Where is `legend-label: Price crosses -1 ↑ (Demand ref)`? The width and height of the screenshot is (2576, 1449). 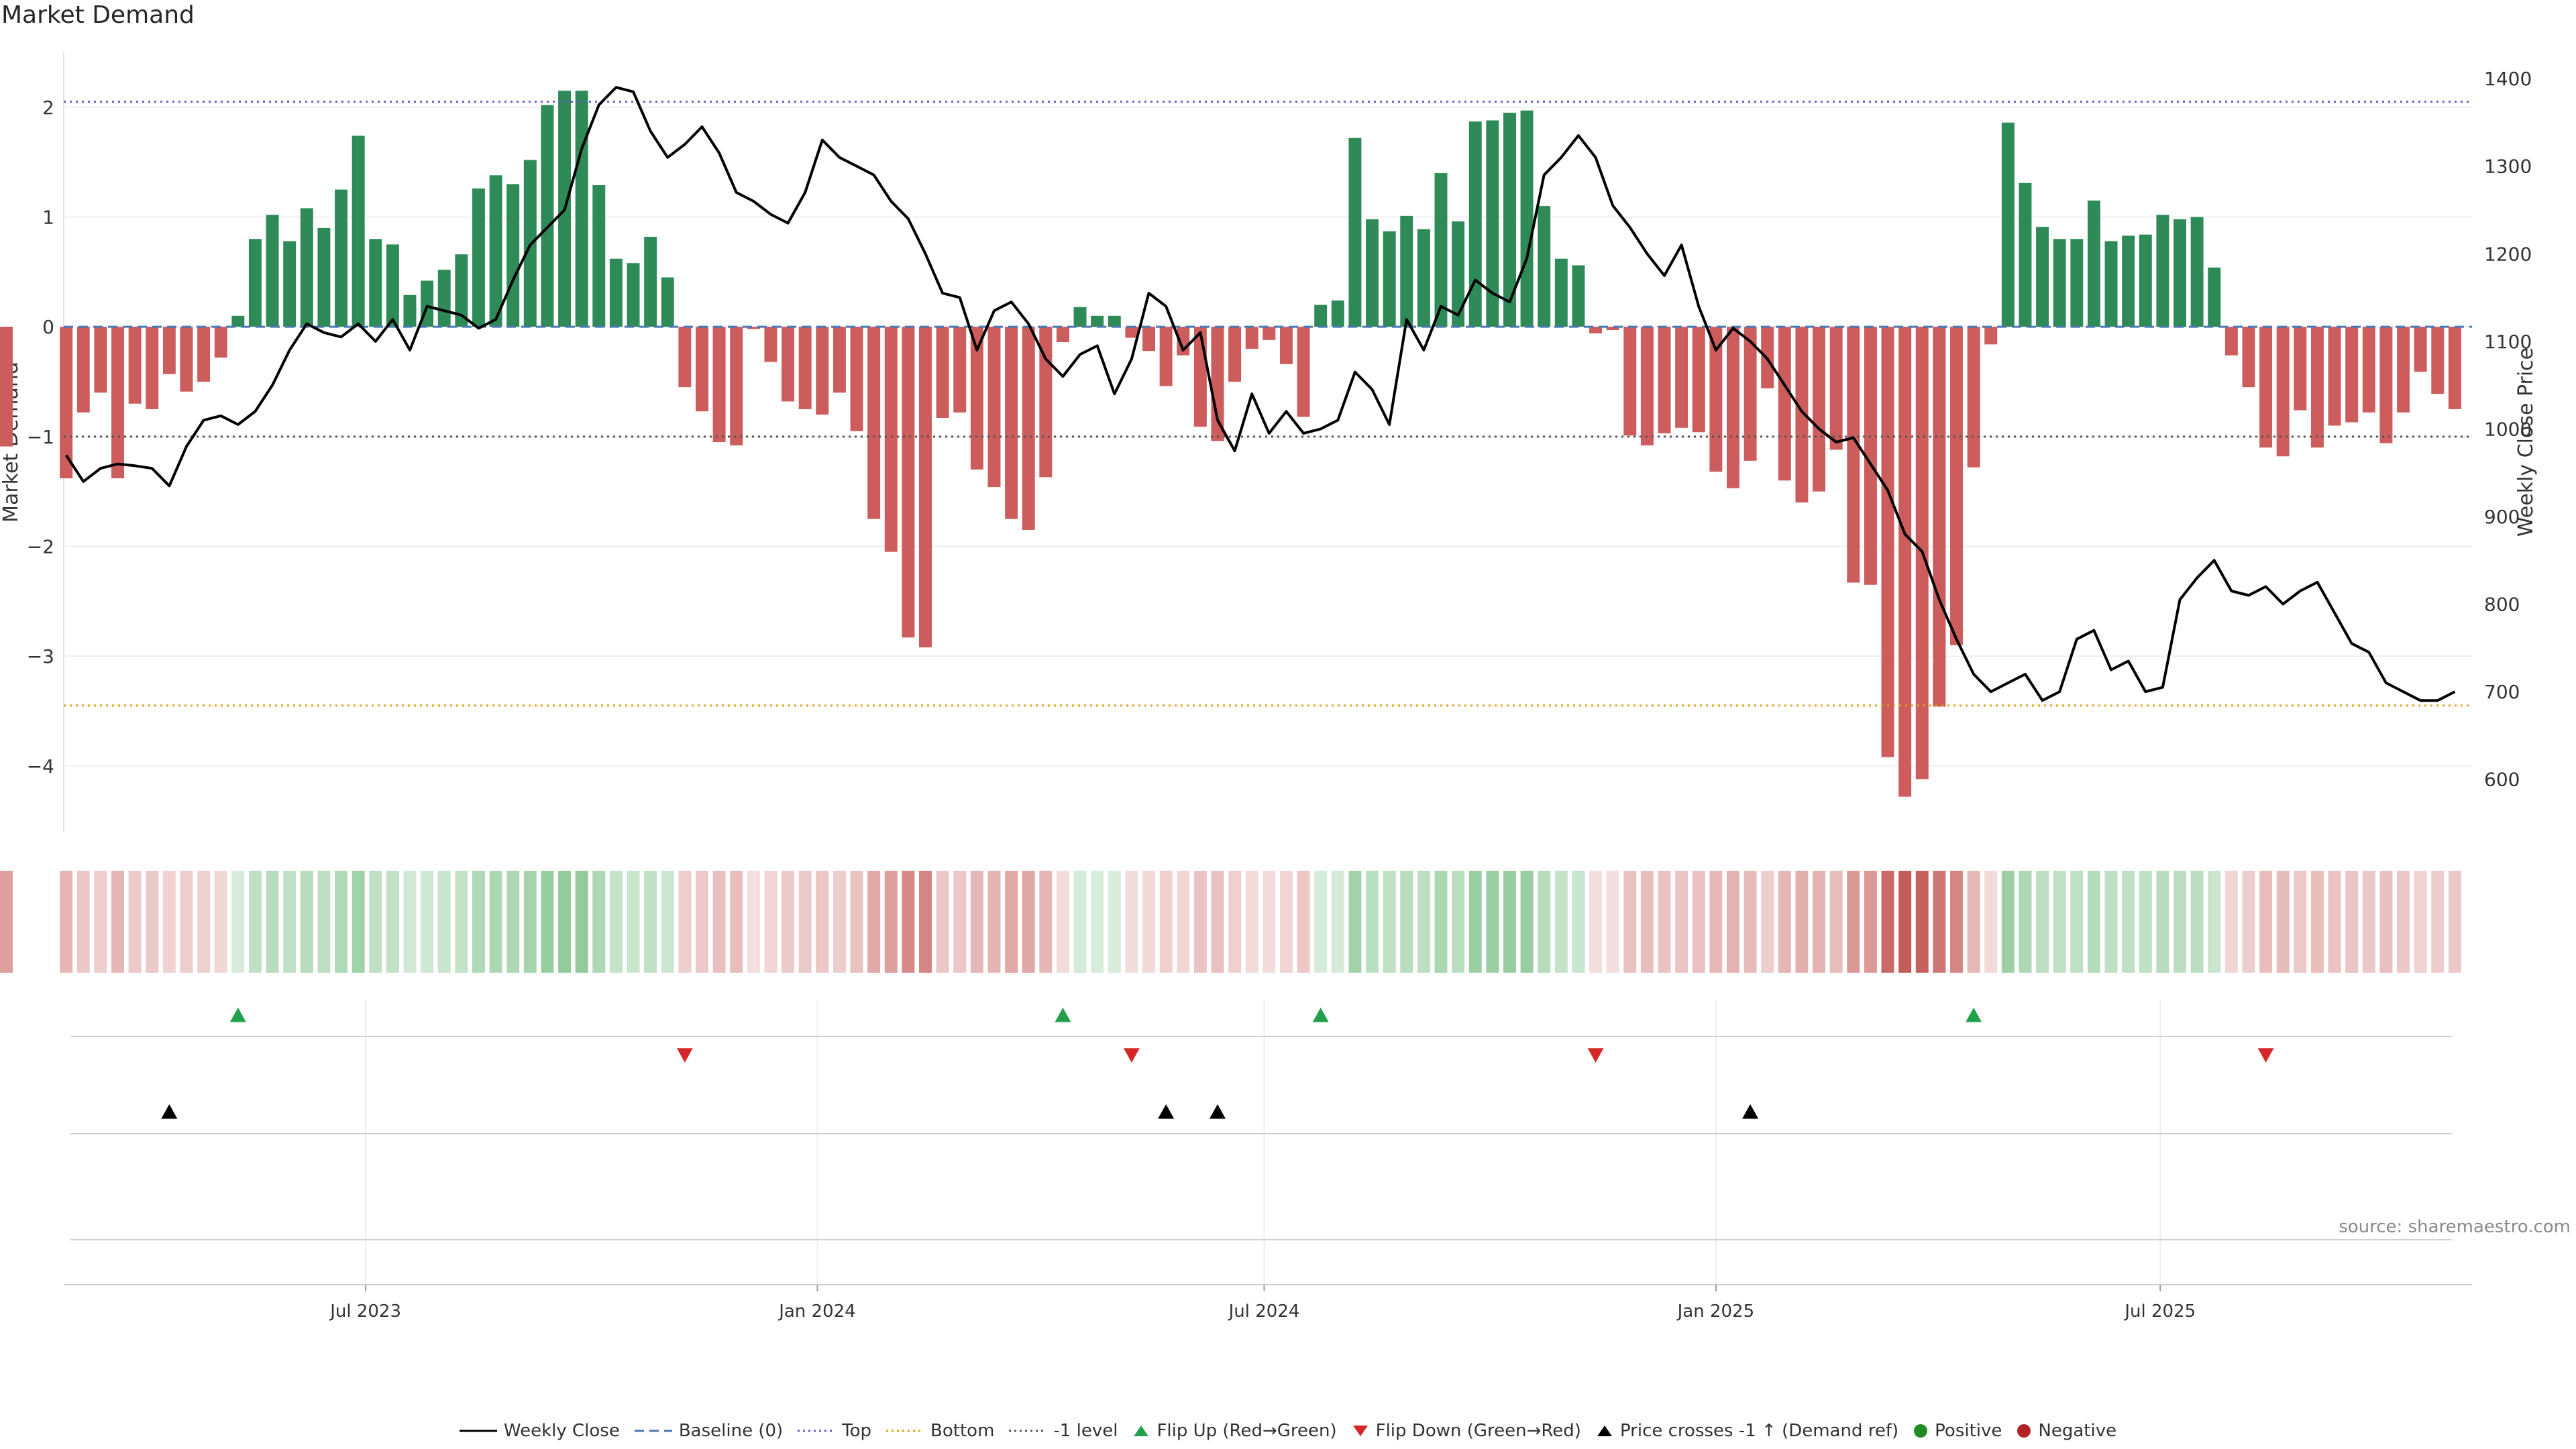 legend-label: Price crosses -1 ↑ (Demand ref) is located at coordinates (1759, 1431).